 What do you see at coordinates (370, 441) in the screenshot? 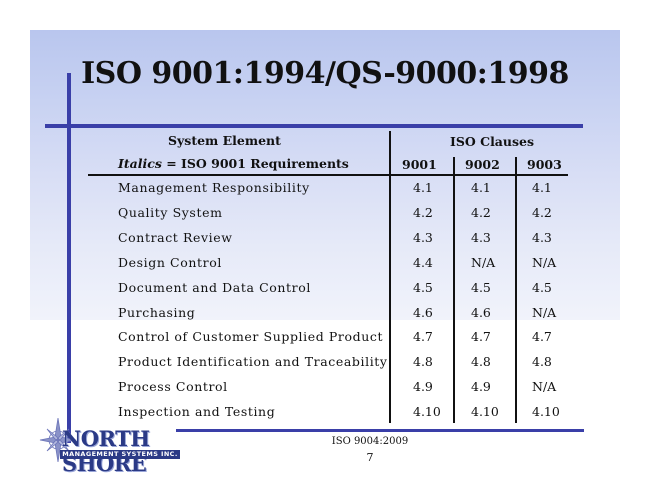
I see `footer-reference: ISO 9004:2009` at bounding box center [370, 441].